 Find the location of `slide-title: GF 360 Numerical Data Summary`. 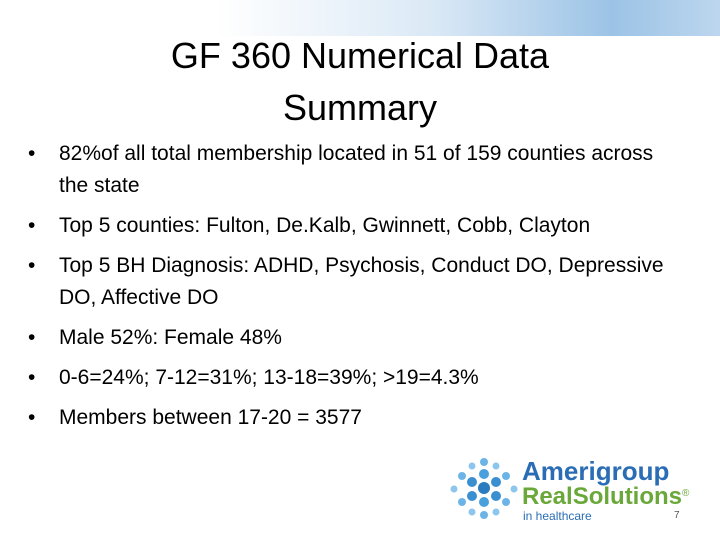

slide-title: GF 360 Numerical Data Summary is located at coordinates (360, 81).